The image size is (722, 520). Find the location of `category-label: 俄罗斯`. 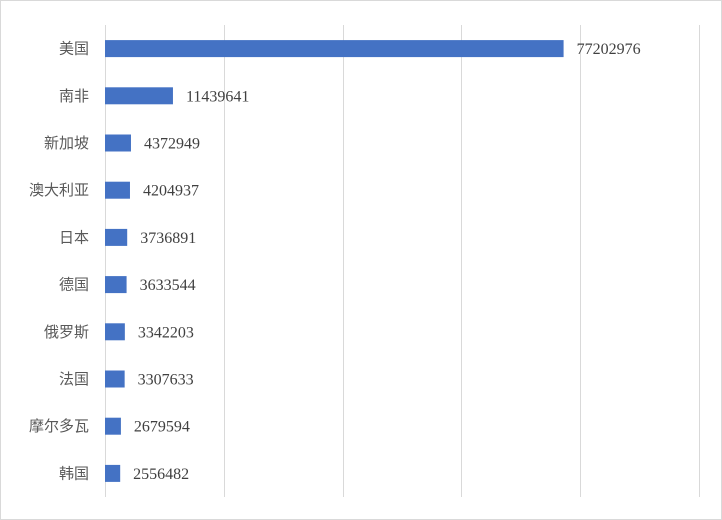

category-label: 俄罗斯 is located at coordinates (66, 332).